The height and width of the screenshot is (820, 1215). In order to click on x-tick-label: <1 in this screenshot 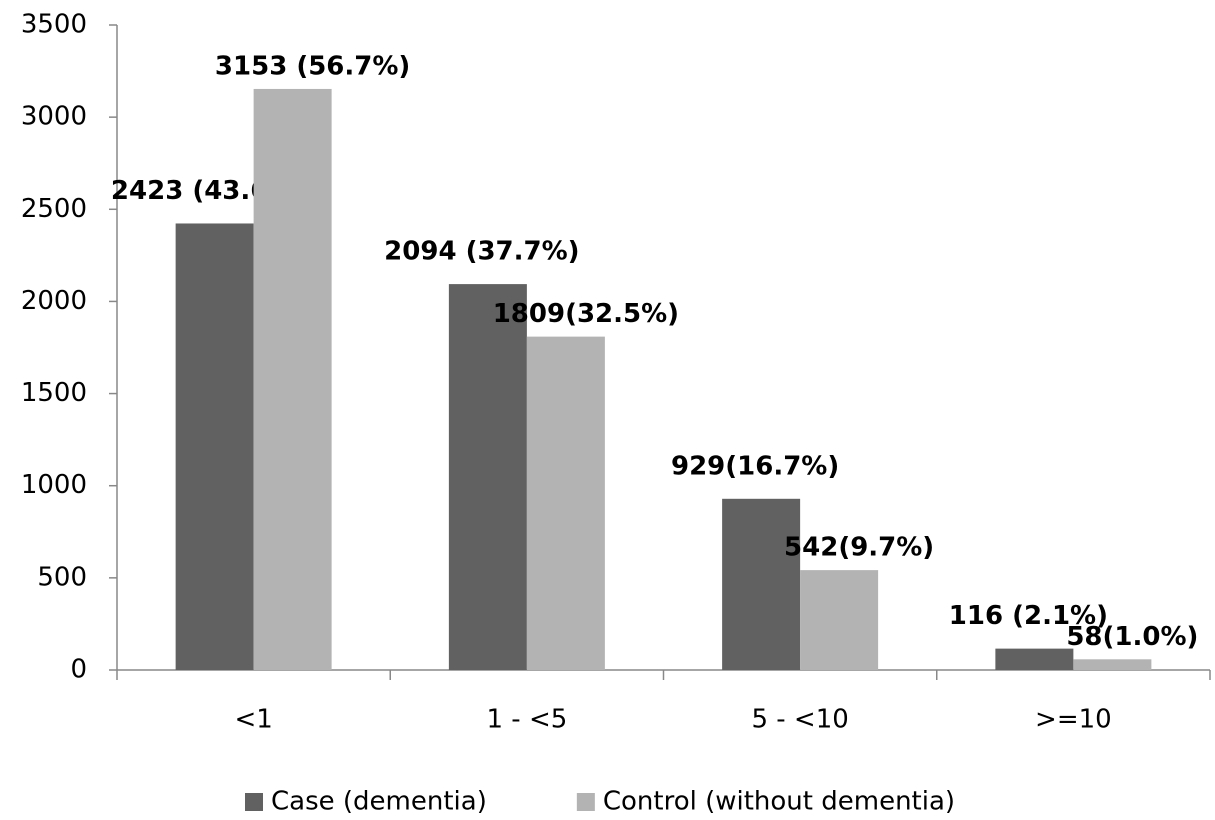, I will do `click(253, 720)`.